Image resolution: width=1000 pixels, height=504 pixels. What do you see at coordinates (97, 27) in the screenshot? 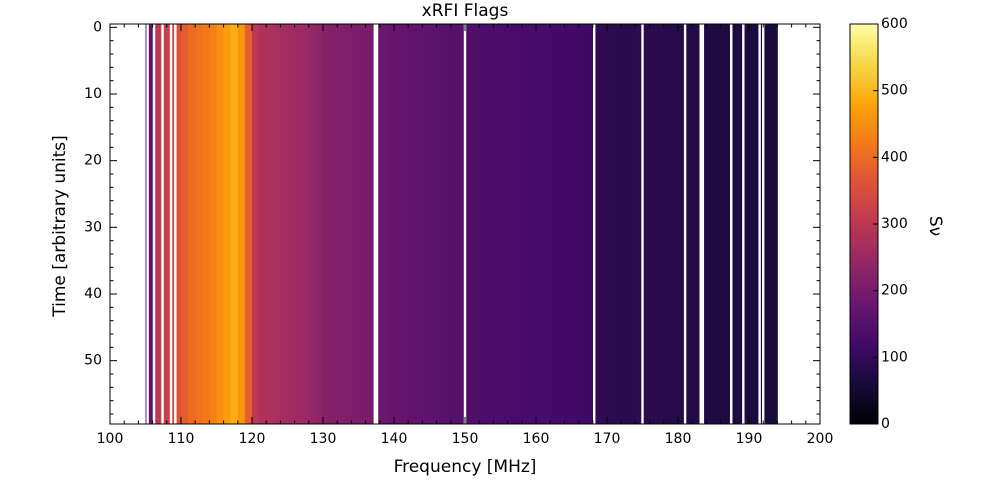
I see `y-tick-label: 0` at bounding box center [97, 27].